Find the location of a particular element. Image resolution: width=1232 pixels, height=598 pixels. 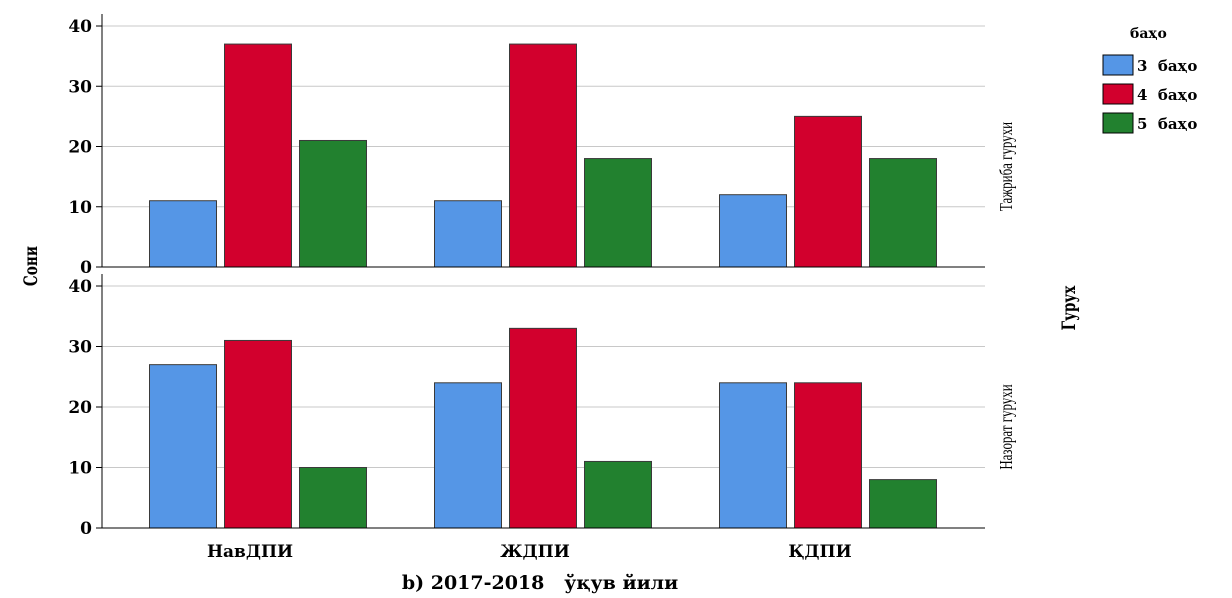

legend-label: 4 баҳо is located at coordinates (1167, 95).